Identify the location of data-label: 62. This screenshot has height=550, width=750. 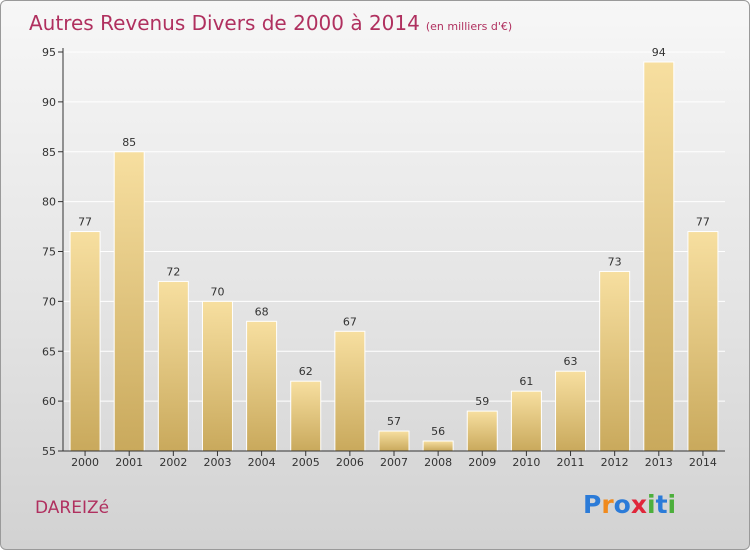
(306, 371).